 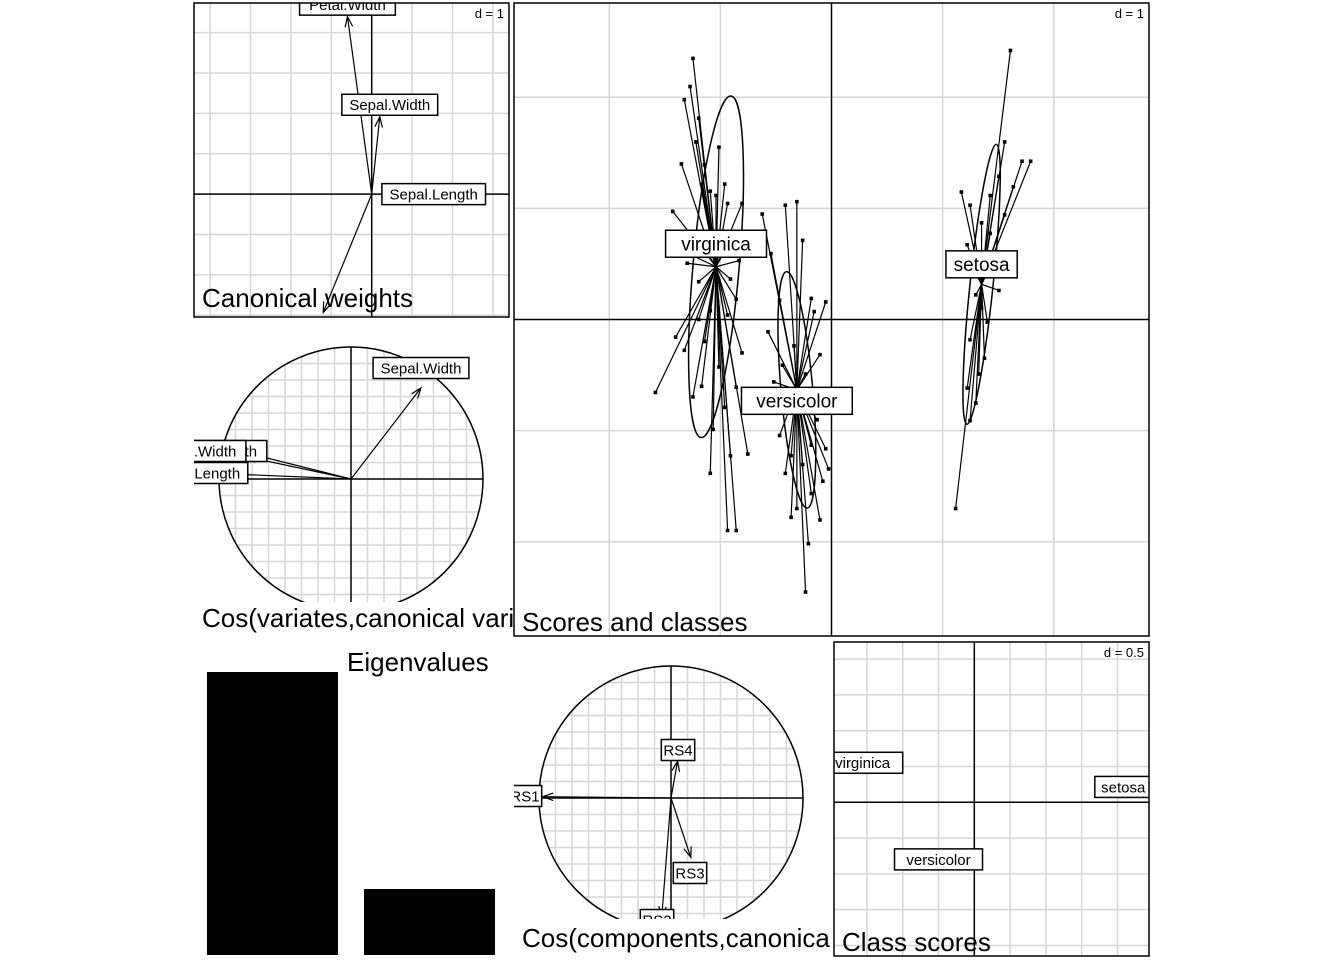 What do you see at coordinates (1129, 13) in the screenshot?
I see `scores-scale-label: d = 1` at bounding box center [1129, 13].